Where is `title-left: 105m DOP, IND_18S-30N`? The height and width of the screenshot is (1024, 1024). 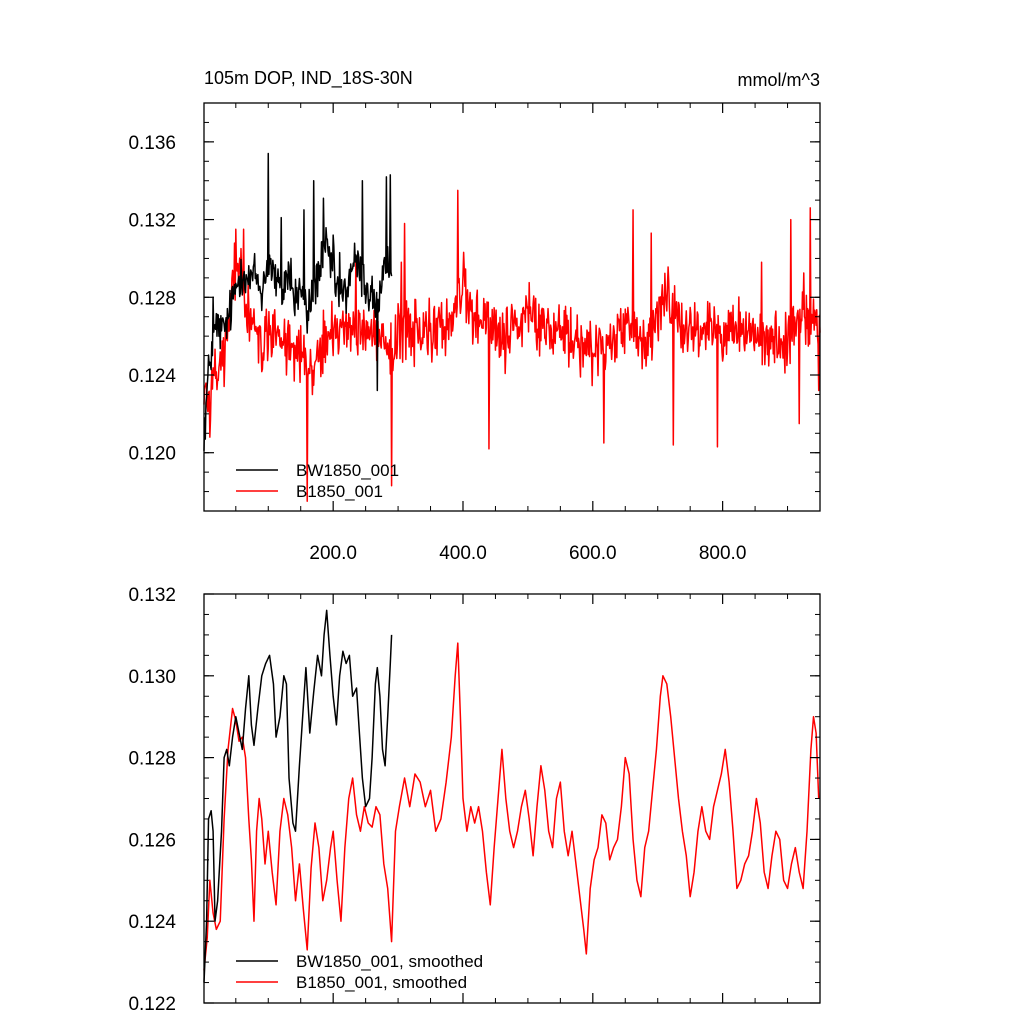 title-left: 105m DOP, IND_18S-30N is located at coordinates (308, 78).